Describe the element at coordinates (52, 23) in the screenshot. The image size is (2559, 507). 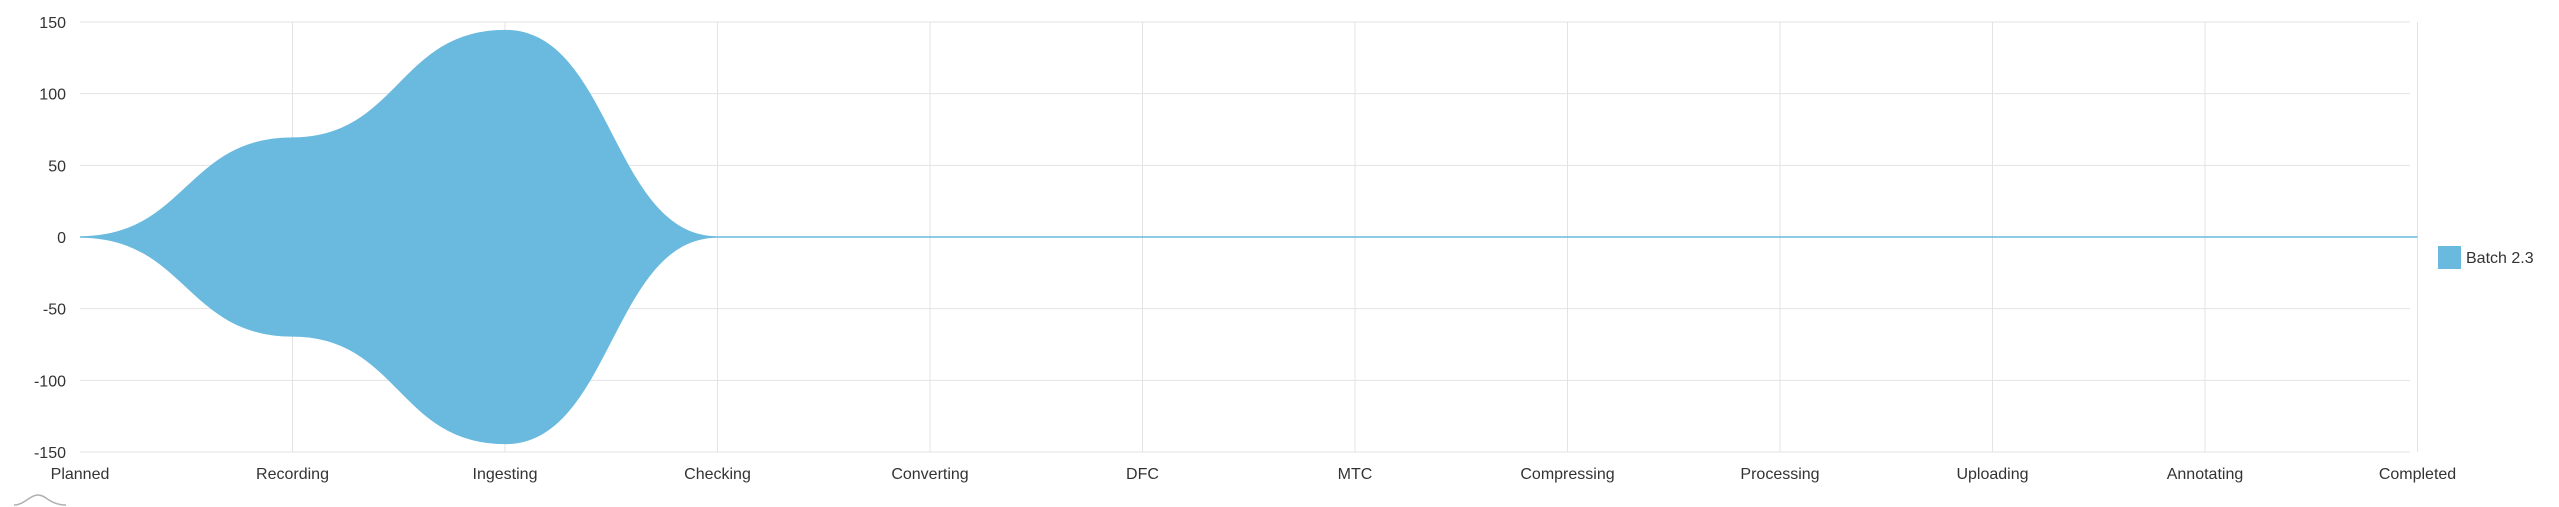
I see `y-tick-label: 150` at that location.